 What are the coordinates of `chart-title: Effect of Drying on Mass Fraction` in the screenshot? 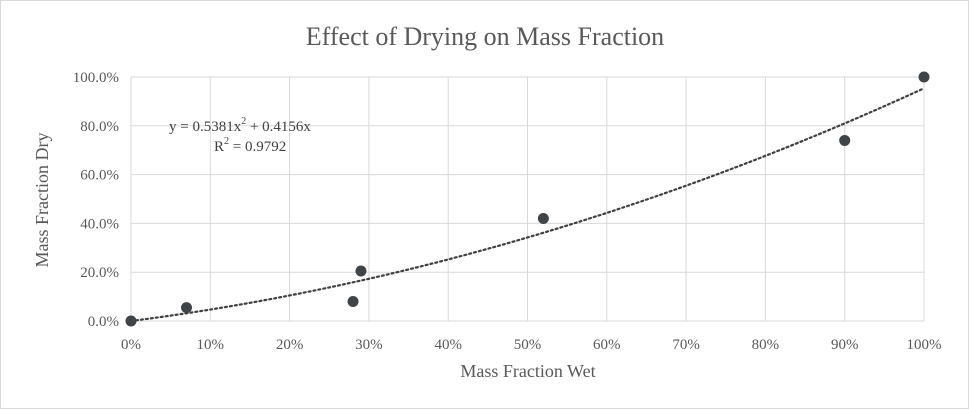 It's located at (485, 36).